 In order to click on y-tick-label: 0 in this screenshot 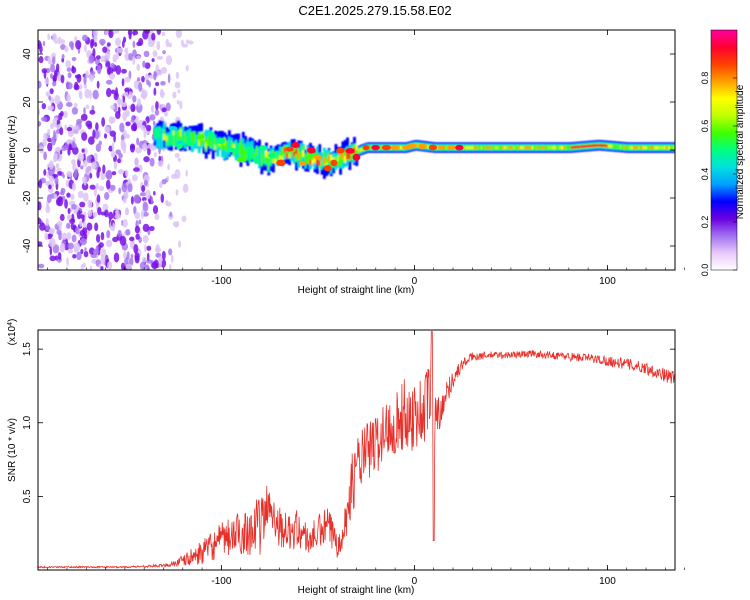, I will do `click(27, 150)`.